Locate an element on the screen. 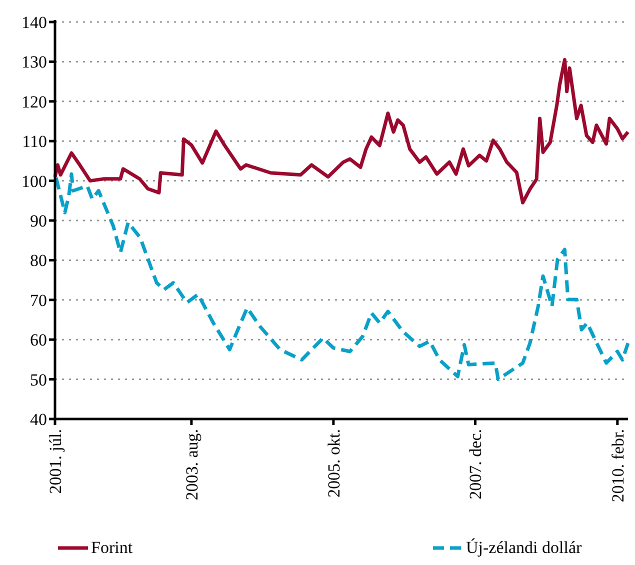 The width and height of the screenshot is (635, 565). y-tick-label: 90 is located at coordinates (38, 220).